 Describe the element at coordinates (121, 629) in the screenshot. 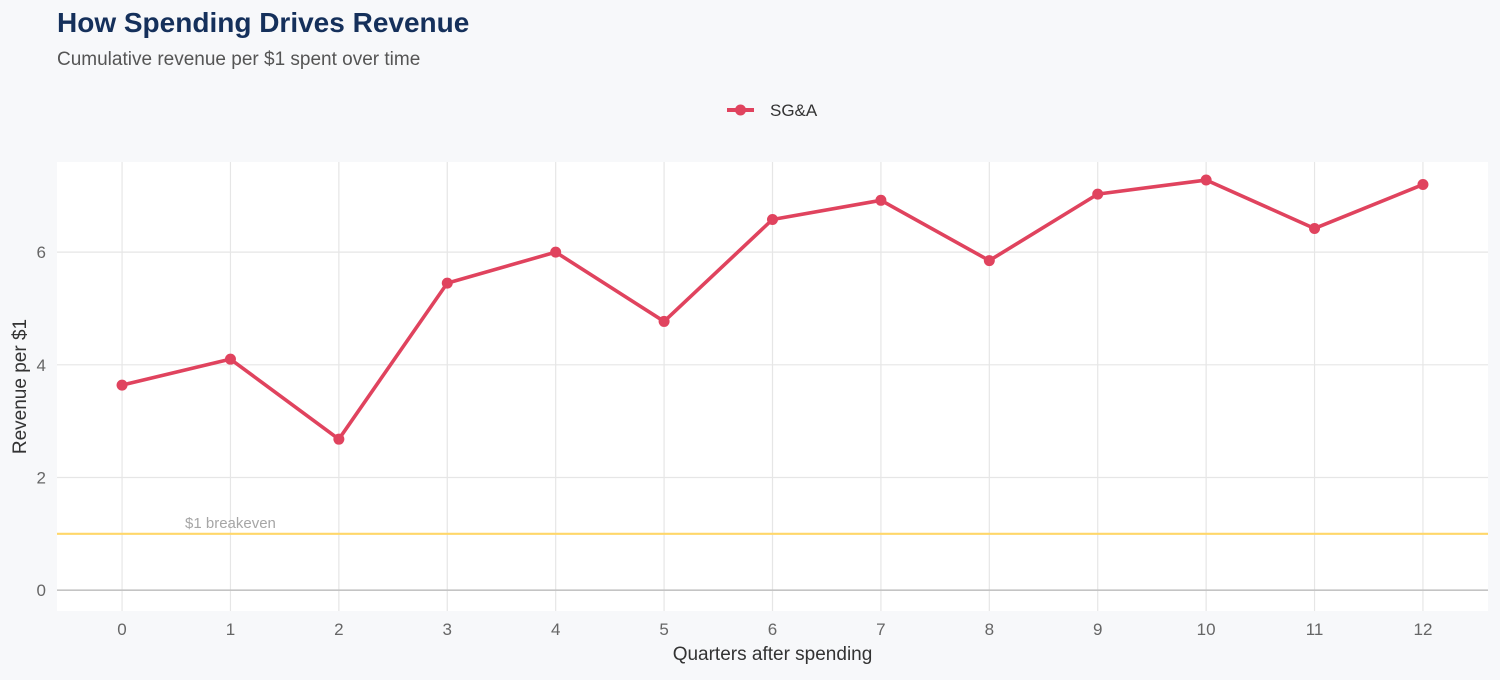

I see `x-tick-label: 0` at that location.